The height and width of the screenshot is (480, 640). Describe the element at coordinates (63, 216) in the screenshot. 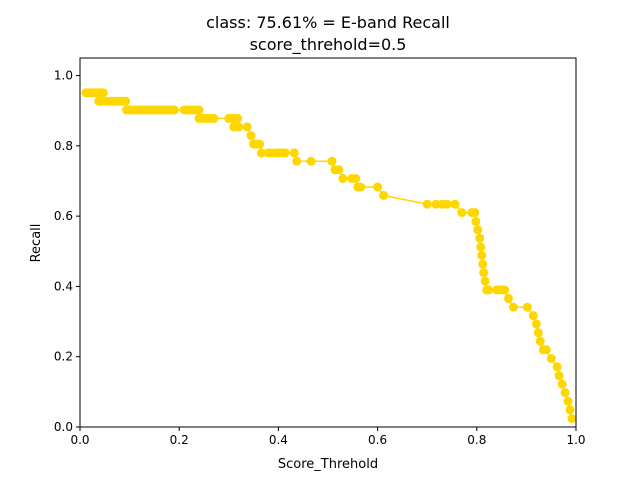

I see `y-tick-label: 0.6` at that location.